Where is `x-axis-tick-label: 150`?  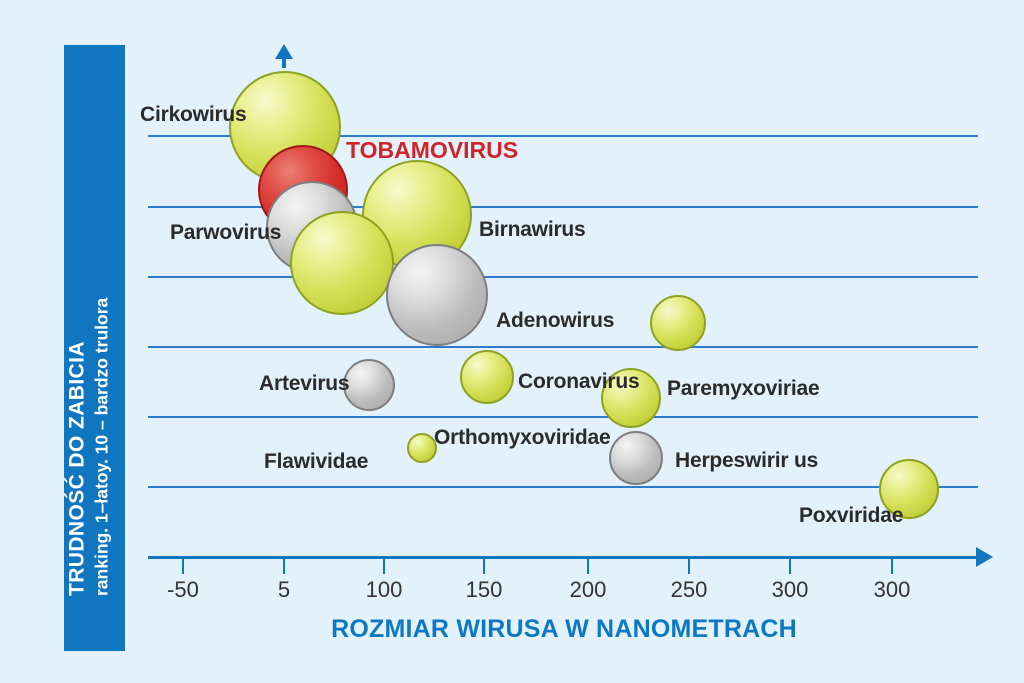
x-axis-tick-label: 150 is located at coordinates (484, 589).